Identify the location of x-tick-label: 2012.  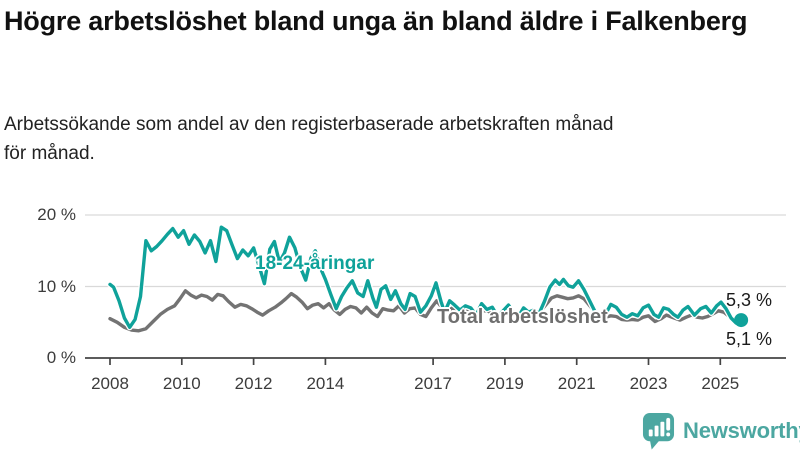
(253, 383).